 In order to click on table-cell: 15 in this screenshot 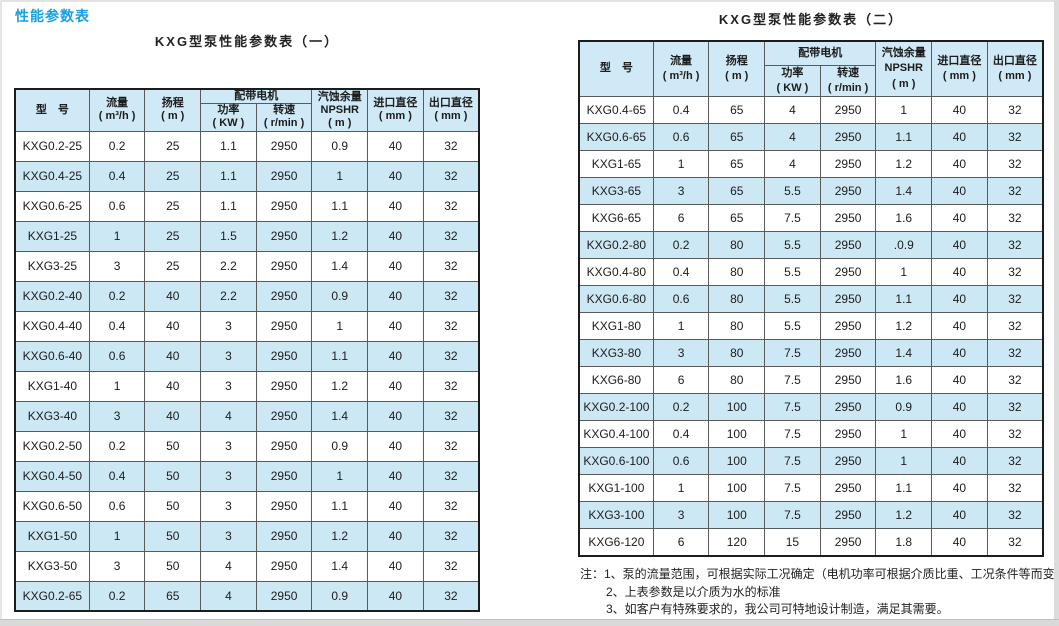, I will do `click(792, 542)`.